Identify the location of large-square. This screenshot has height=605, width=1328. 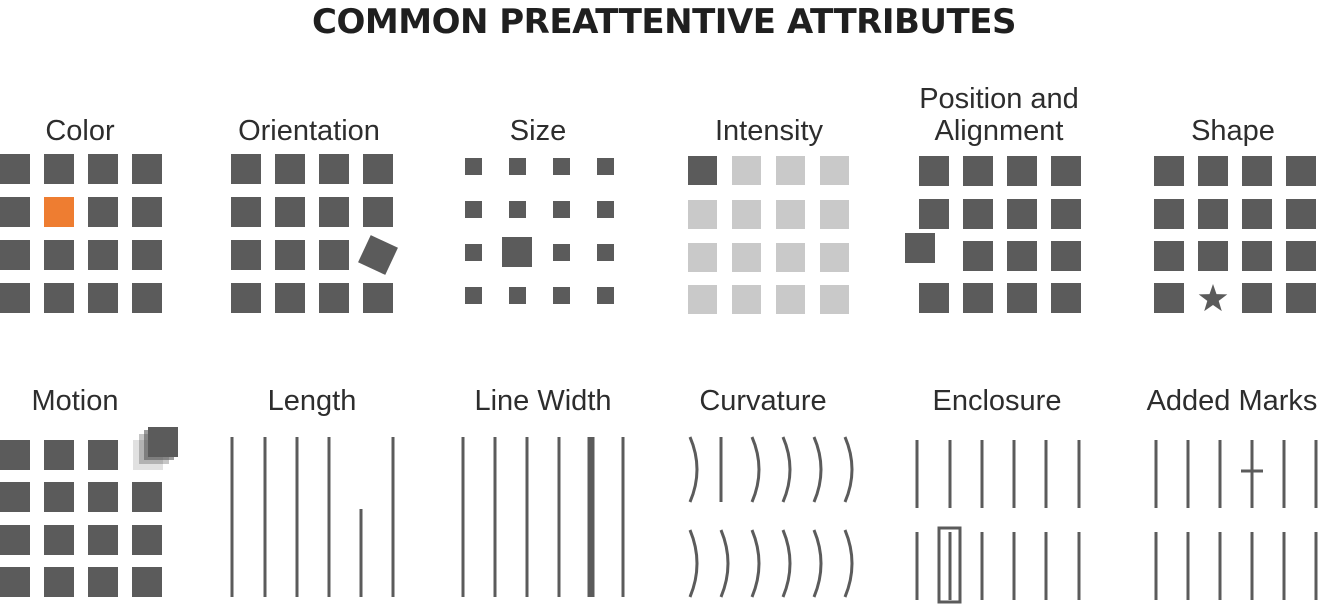
(517, 252).